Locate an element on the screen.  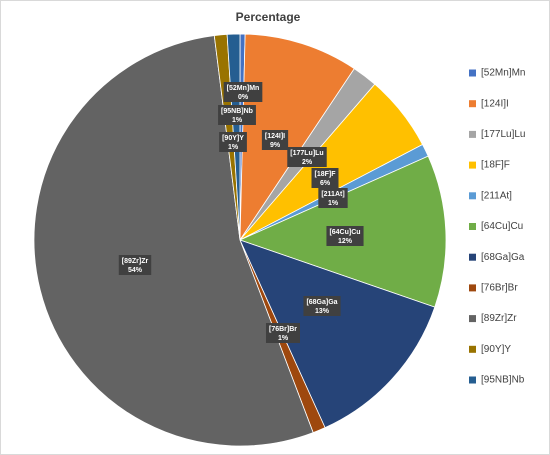
data-label-name: [52Mn]Mn is located at coordinates (243, 88).